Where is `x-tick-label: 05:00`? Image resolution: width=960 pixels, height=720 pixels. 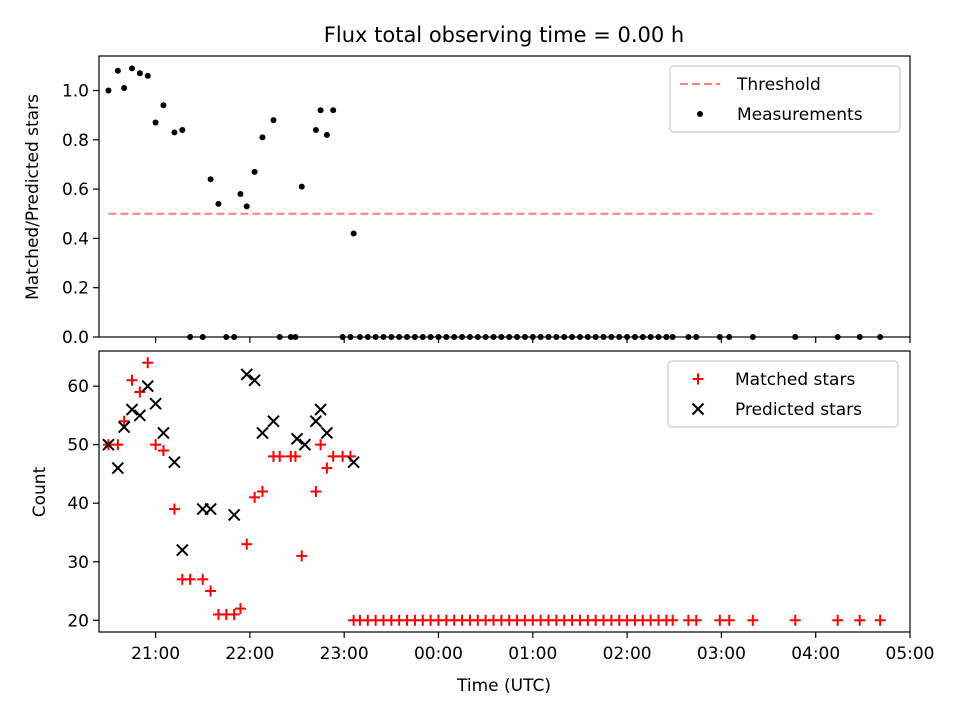
x-tick-label: 05:00 is located at coordinates (910, 654).